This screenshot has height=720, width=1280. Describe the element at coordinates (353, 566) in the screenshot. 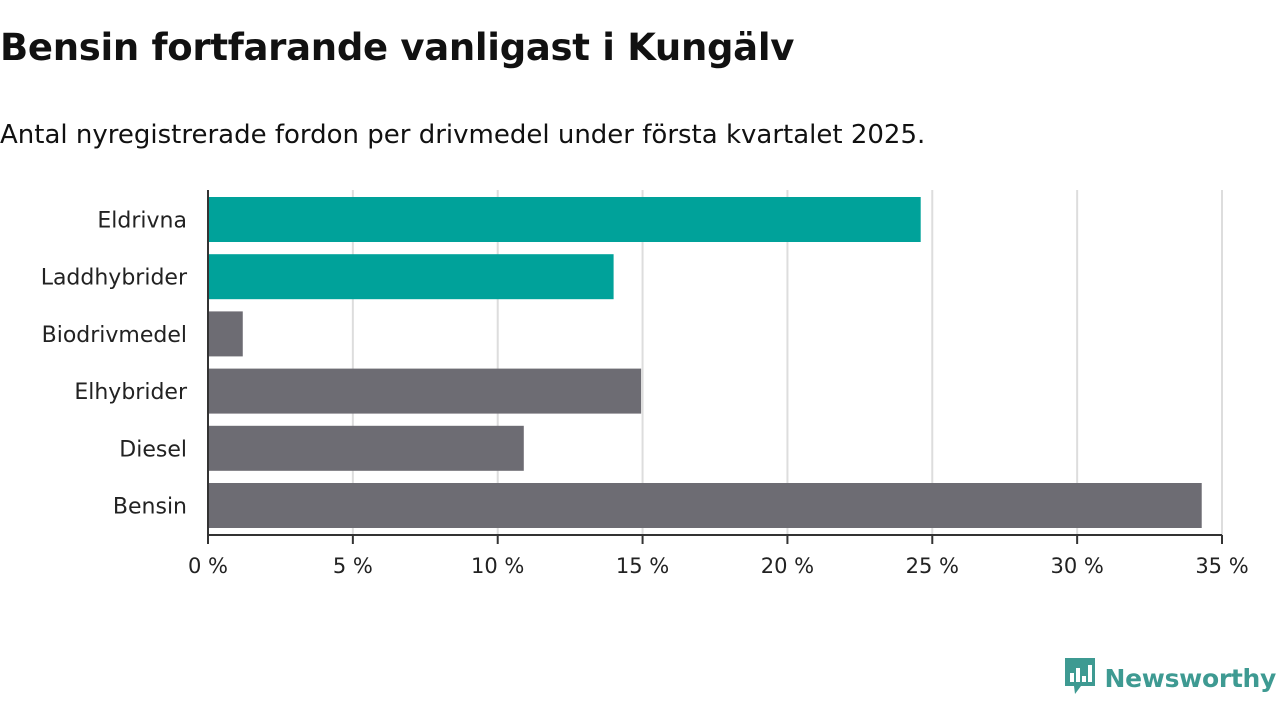

I see `x-tick-label: 5 %` at that location.